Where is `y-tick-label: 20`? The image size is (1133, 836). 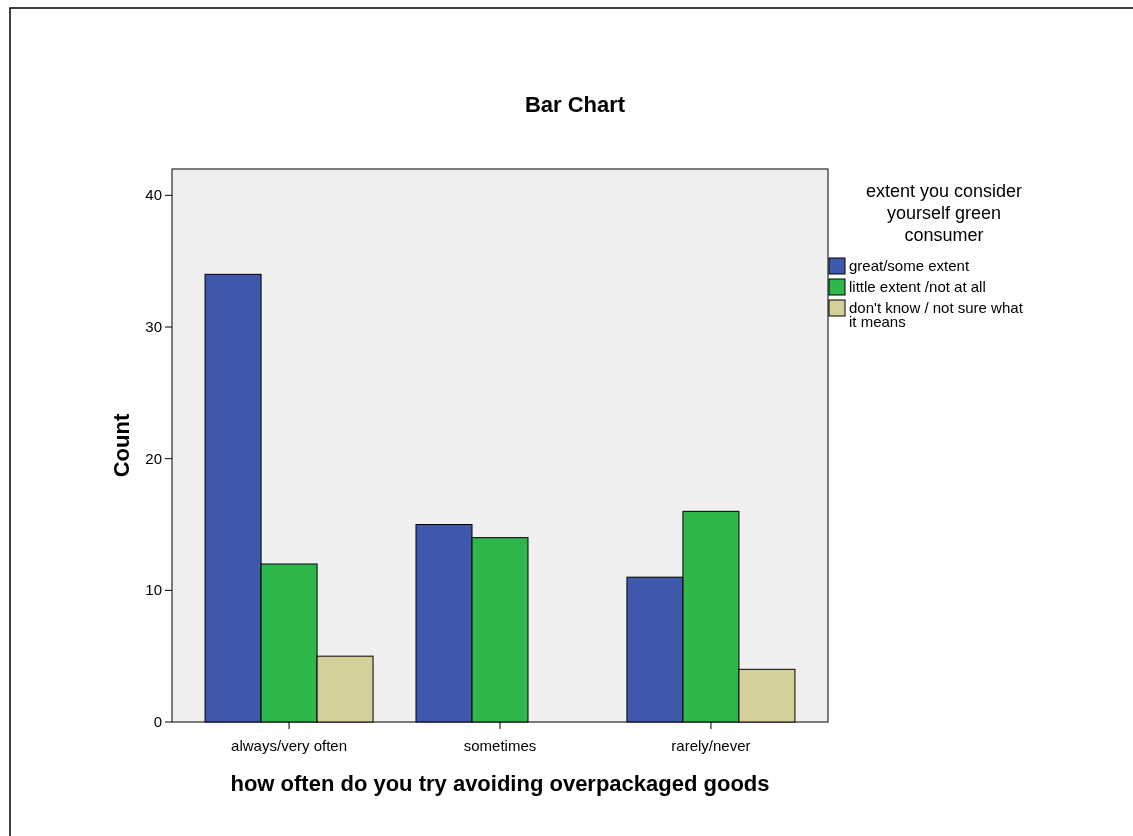 y-tick-label: 20 is located at coordinates (153, 458).